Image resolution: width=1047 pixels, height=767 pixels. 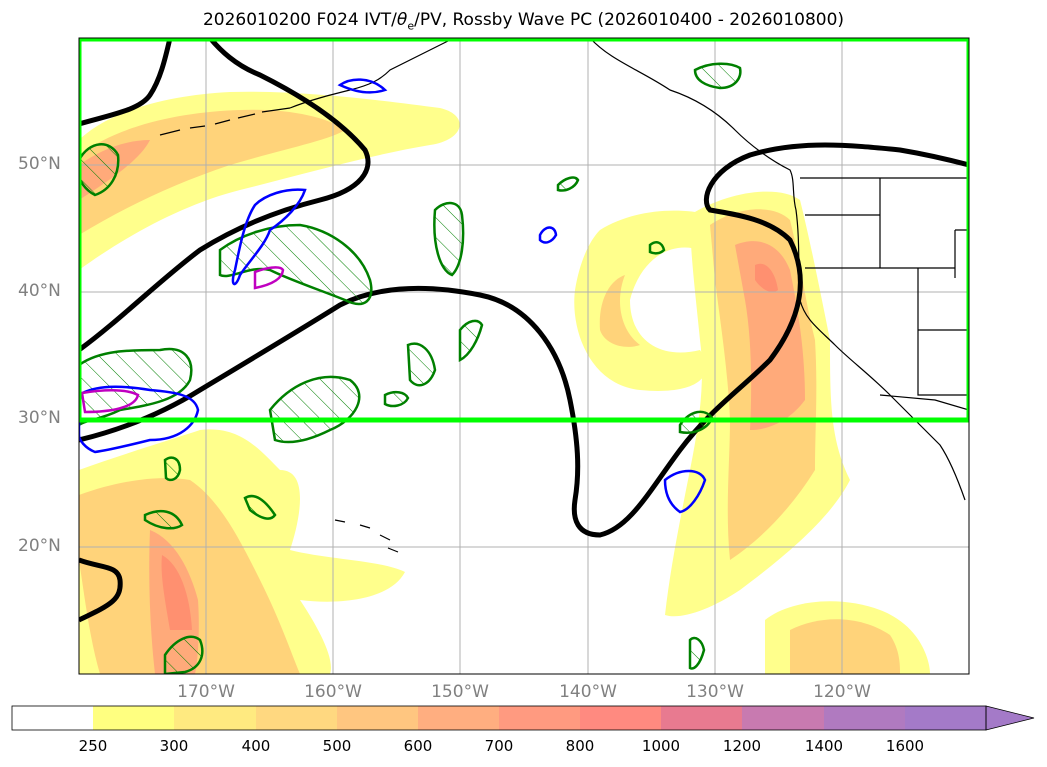 I want to click on colorbar-tick-label: 500, so click(x=337, y=746).